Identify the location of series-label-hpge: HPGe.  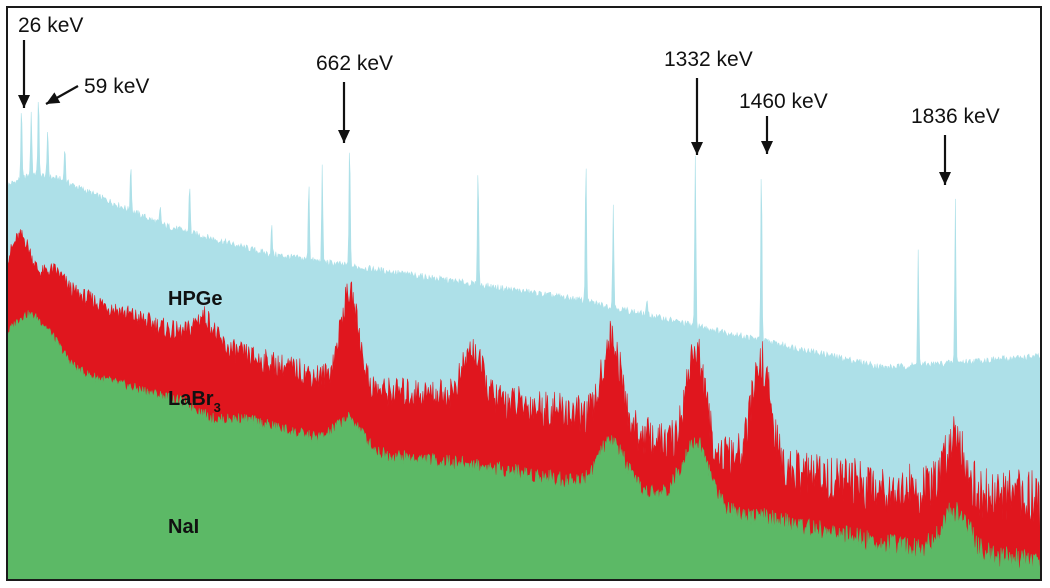
(195, 299).